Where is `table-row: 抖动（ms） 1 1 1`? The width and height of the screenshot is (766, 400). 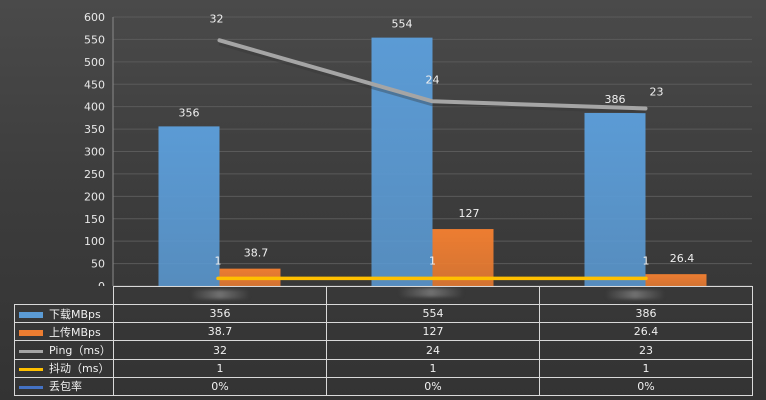 table-row: 抖动（ms） 1 1 1 is located at coordinates (383, 368).